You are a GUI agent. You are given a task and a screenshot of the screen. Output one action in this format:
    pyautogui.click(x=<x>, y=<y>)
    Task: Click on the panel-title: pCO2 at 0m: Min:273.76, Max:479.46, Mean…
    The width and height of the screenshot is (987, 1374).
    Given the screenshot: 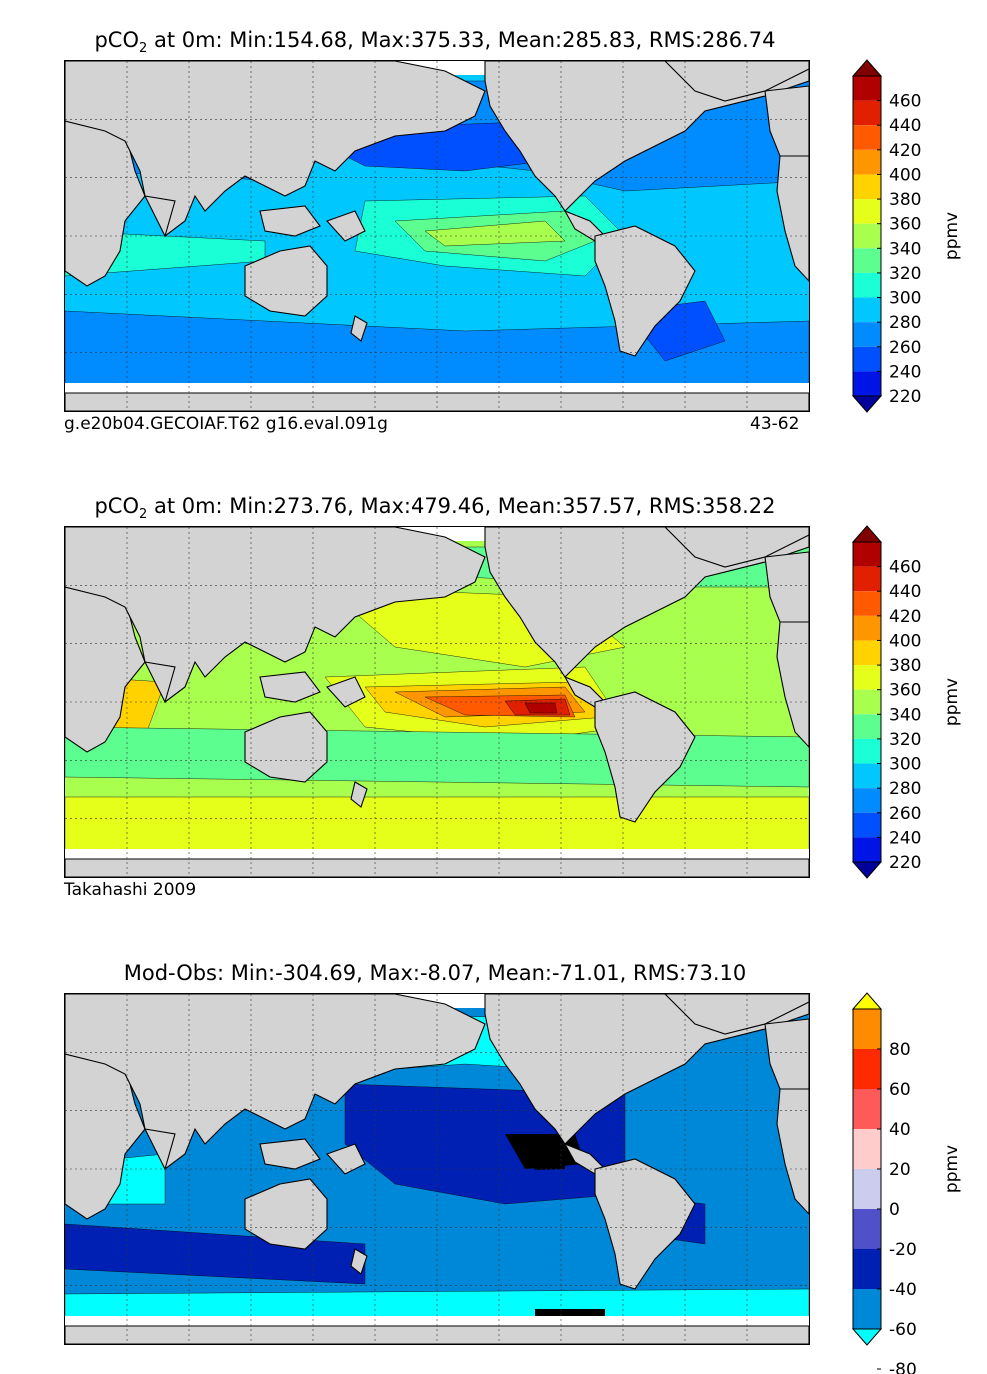 What is the action you would take?
    pyautogui.click(x=435, y=508)
    